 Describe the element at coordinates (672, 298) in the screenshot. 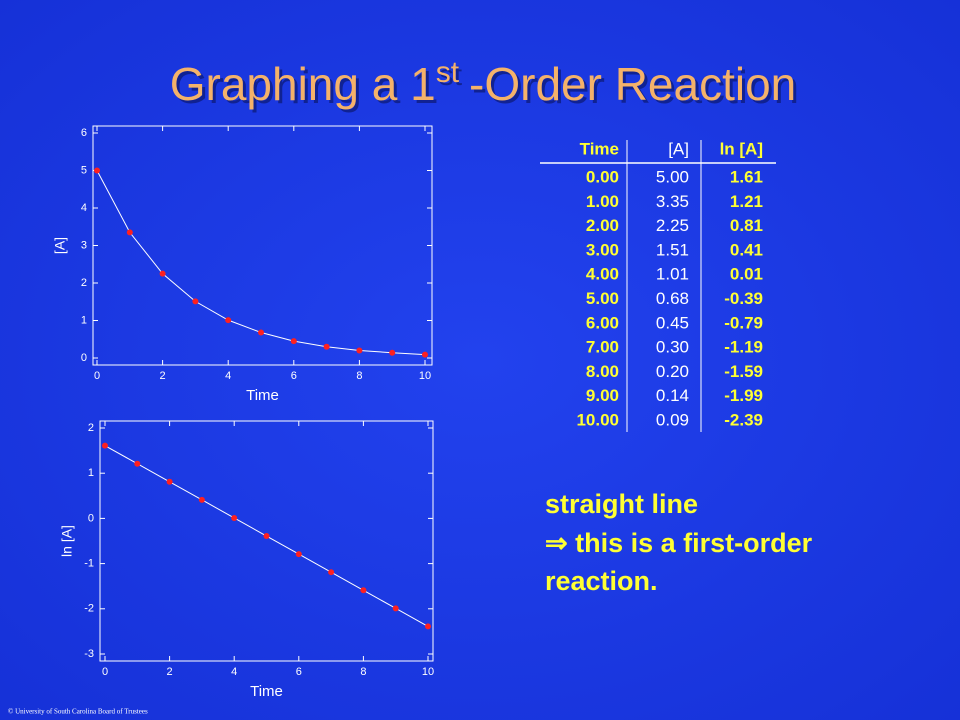

I see `table-cell: 0.68` at that location.